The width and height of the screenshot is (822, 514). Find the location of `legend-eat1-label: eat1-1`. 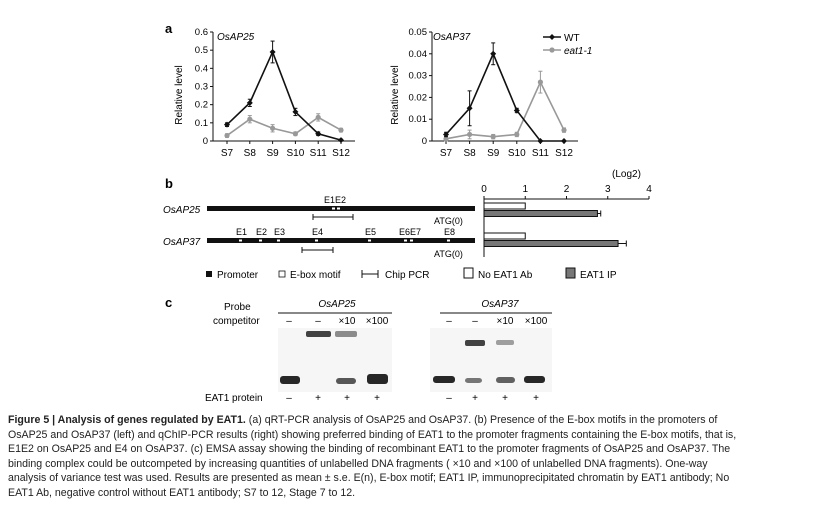

legend-eat1-label: eat1-1 is located at coordinates (578, 51).